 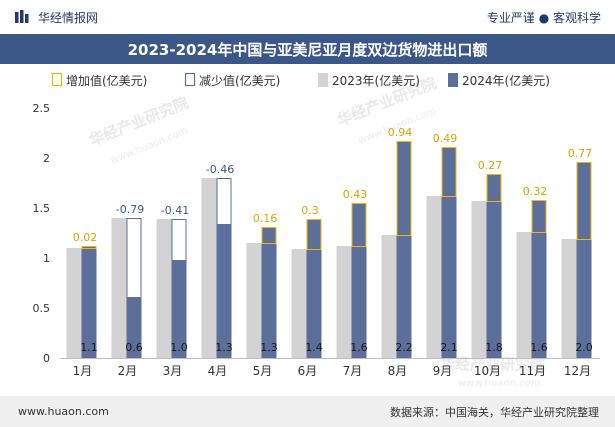 What do you see at coordinates (577, 371) in the screenshot?
I see `x-tick-label: 12月` at bounding box center [577, 371].